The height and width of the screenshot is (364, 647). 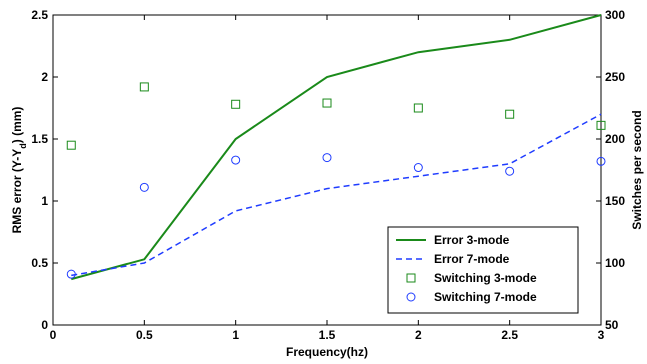 I want to click on x-tick-label: 0, so click(x=53, y=335).